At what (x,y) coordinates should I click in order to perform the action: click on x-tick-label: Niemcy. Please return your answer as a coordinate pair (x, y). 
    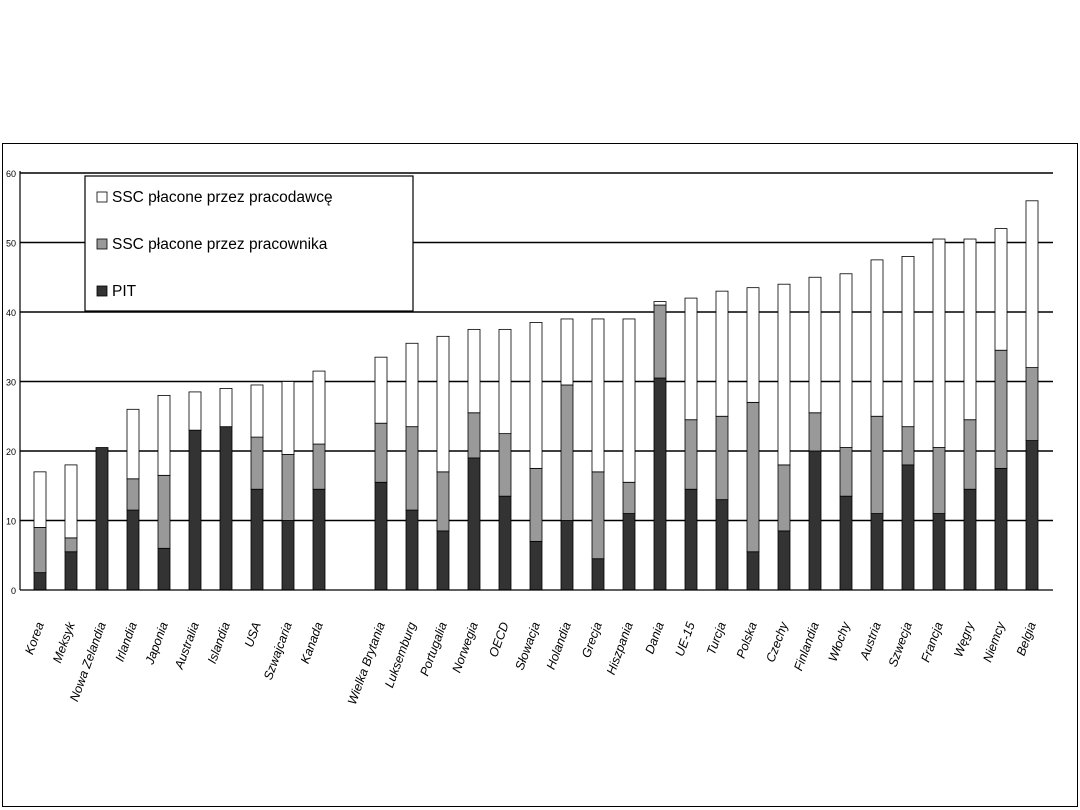
    Looking at the image, I should click on (994, 642).